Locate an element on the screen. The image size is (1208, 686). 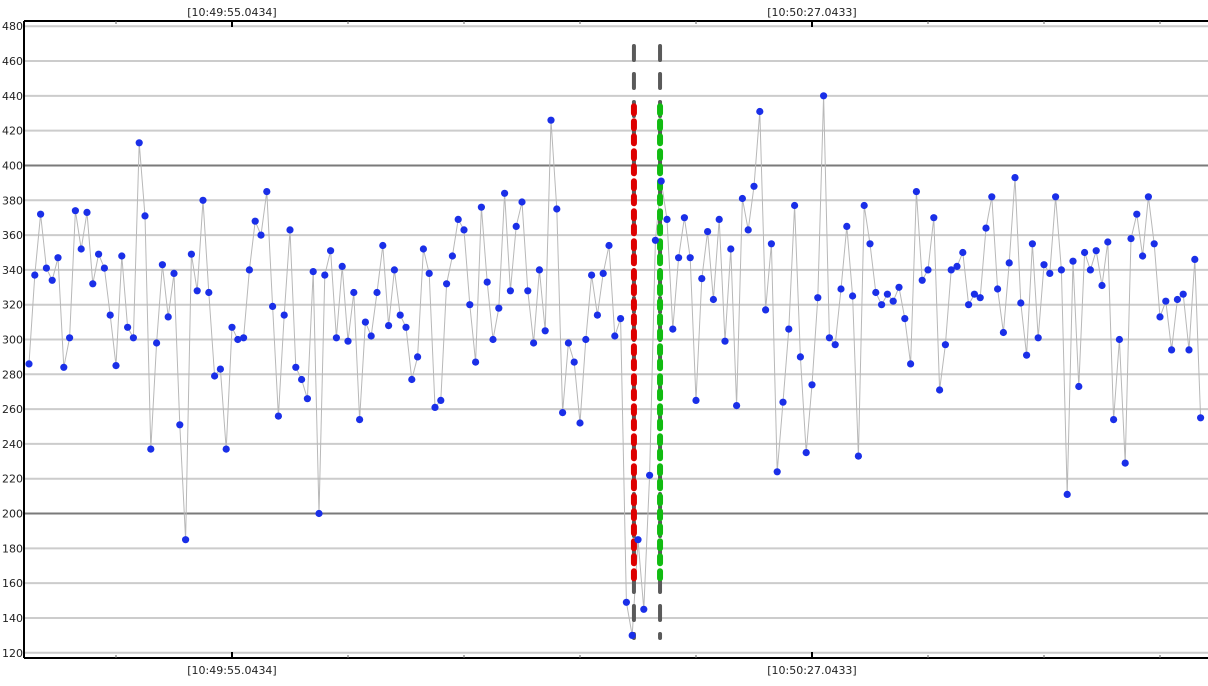
y-tick-label: 260 is located at coordinates (12, 409).